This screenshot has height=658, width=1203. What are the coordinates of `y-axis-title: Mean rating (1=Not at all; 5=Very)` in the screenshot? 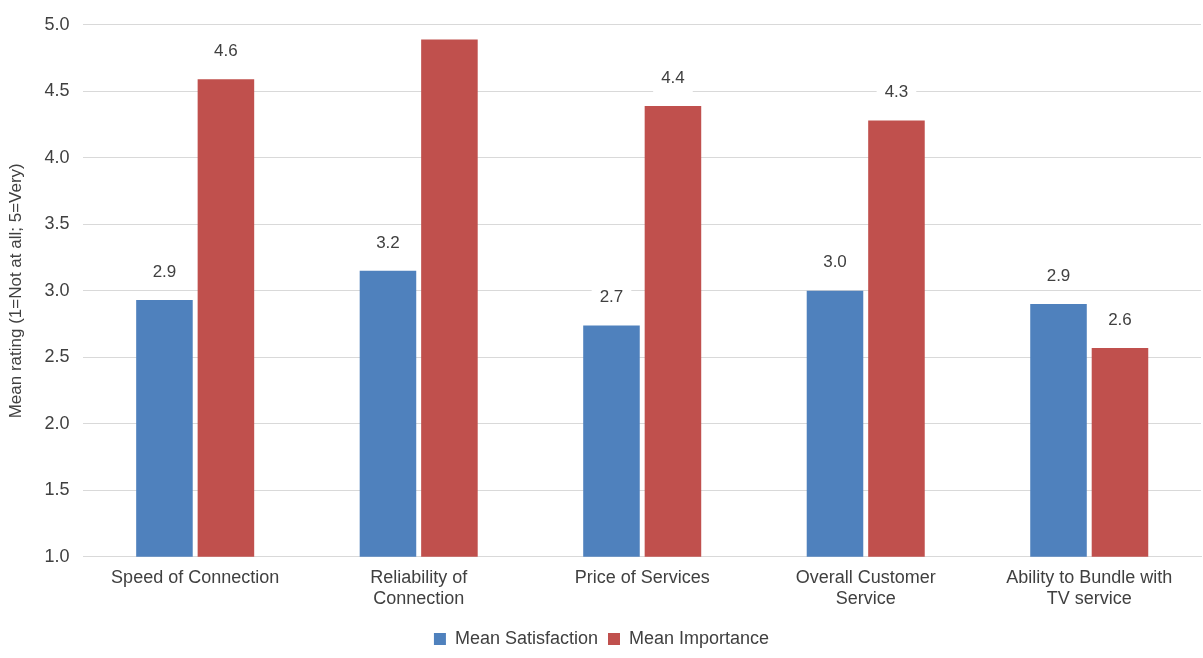 It's located at (15, 291).